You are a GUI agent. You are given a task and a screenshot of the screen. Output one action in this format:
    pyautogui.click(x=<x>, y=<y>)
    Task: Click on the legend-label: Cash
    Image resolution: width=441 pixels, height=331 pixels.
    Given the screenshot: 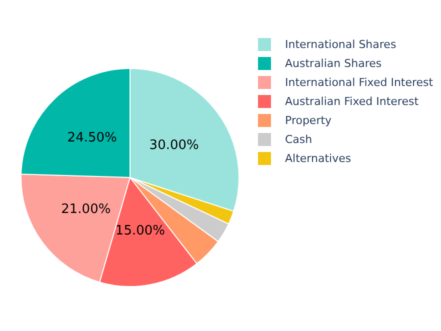 What is the action you would take?
    pyautogui.click(x=298, y=139)
    